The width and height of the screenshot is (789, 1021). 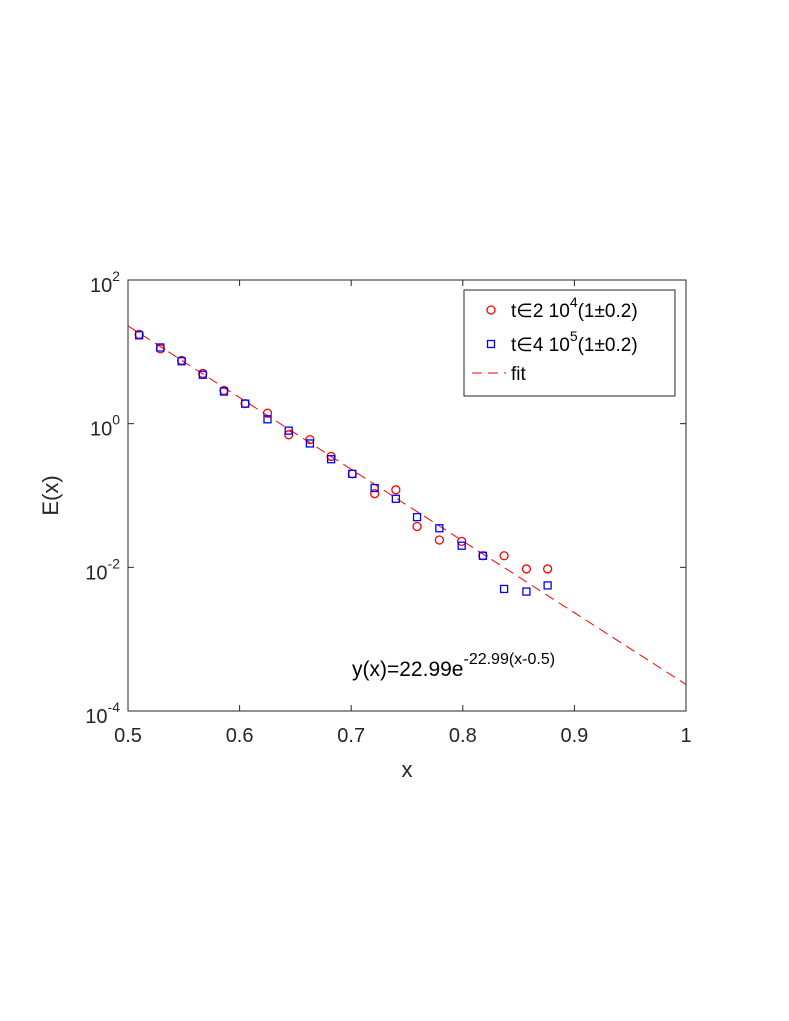 What do you see at coordinates (574, 336) in the screenshot?
I see `legend-entry-exponent: 5` at bounding box center [574, 336].